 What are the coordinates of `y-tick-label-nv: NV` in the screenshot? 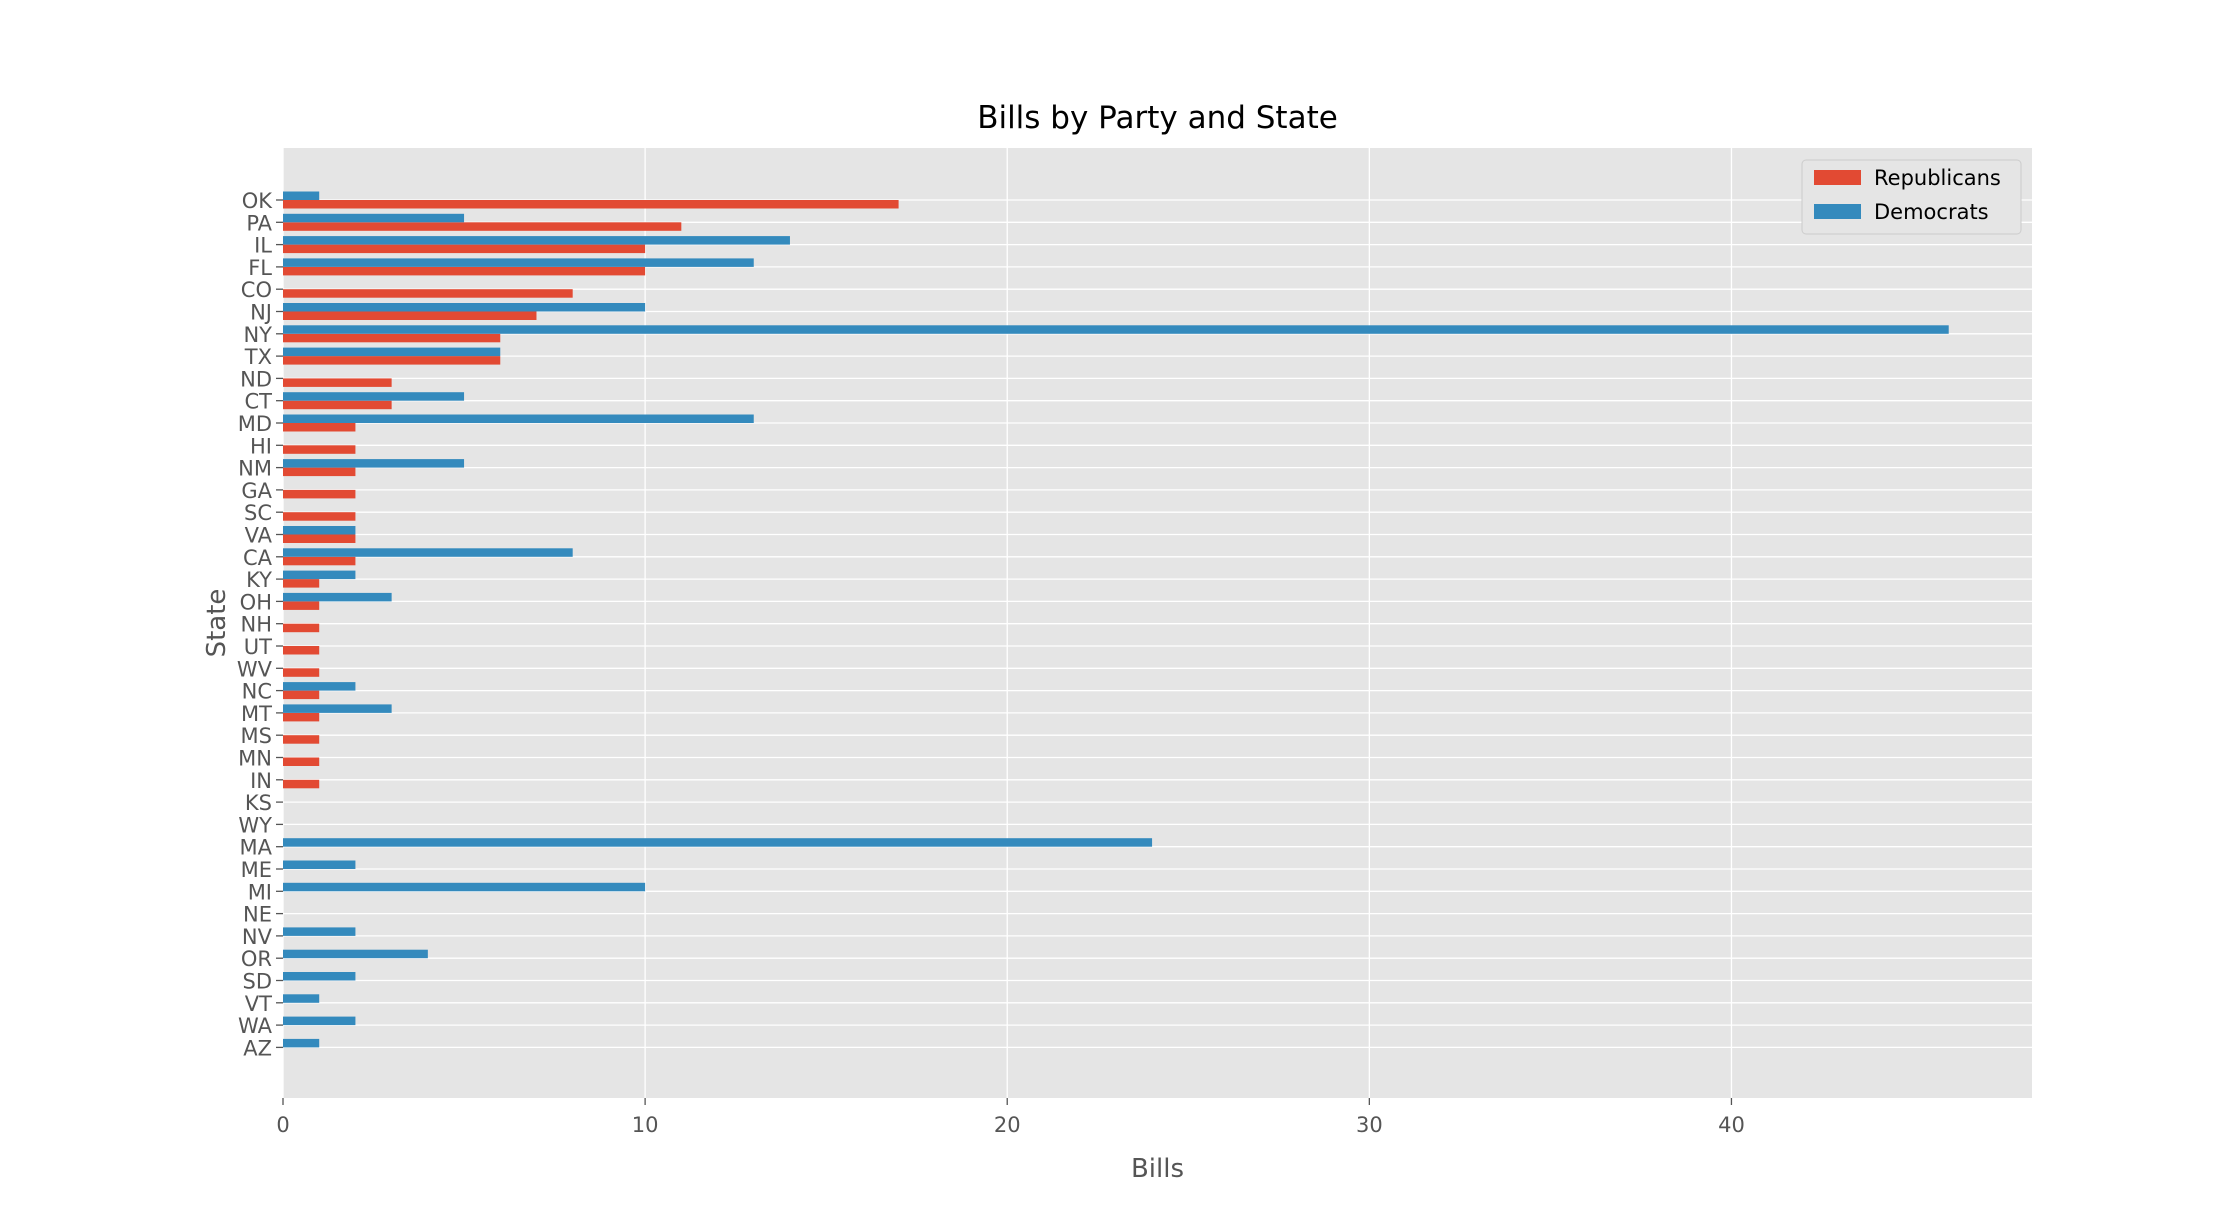 It's located at (257, 937).